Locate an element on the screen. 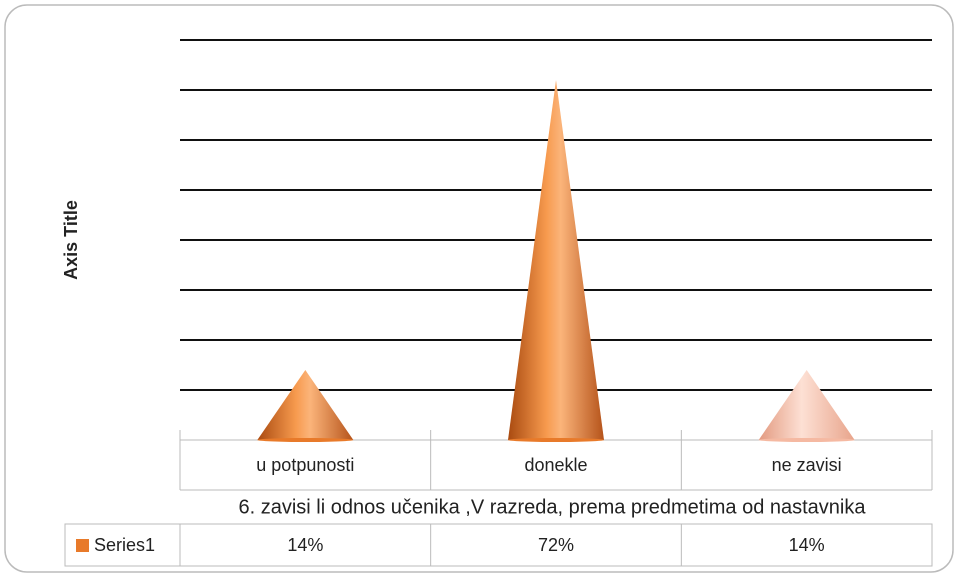  x-tick-label: donekle is located at coordinates (555, 465).